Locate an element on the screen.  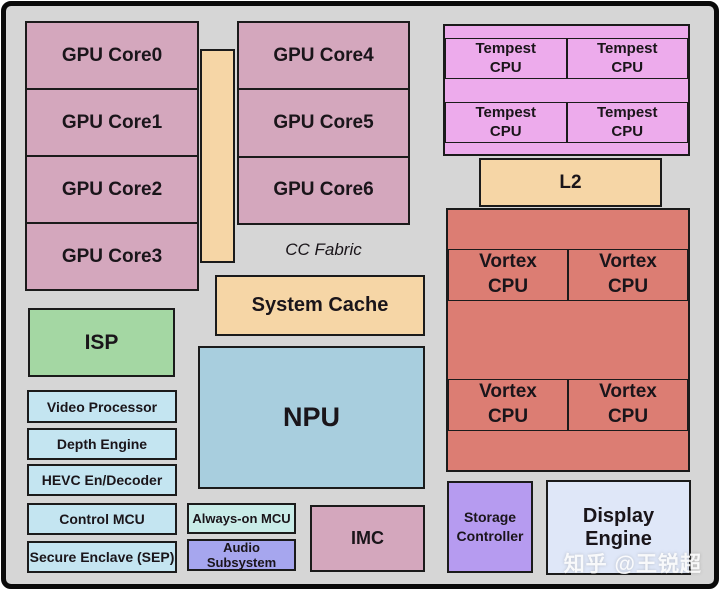
depth-engine-block: Depth Engine is located at coordinates (102, 444).